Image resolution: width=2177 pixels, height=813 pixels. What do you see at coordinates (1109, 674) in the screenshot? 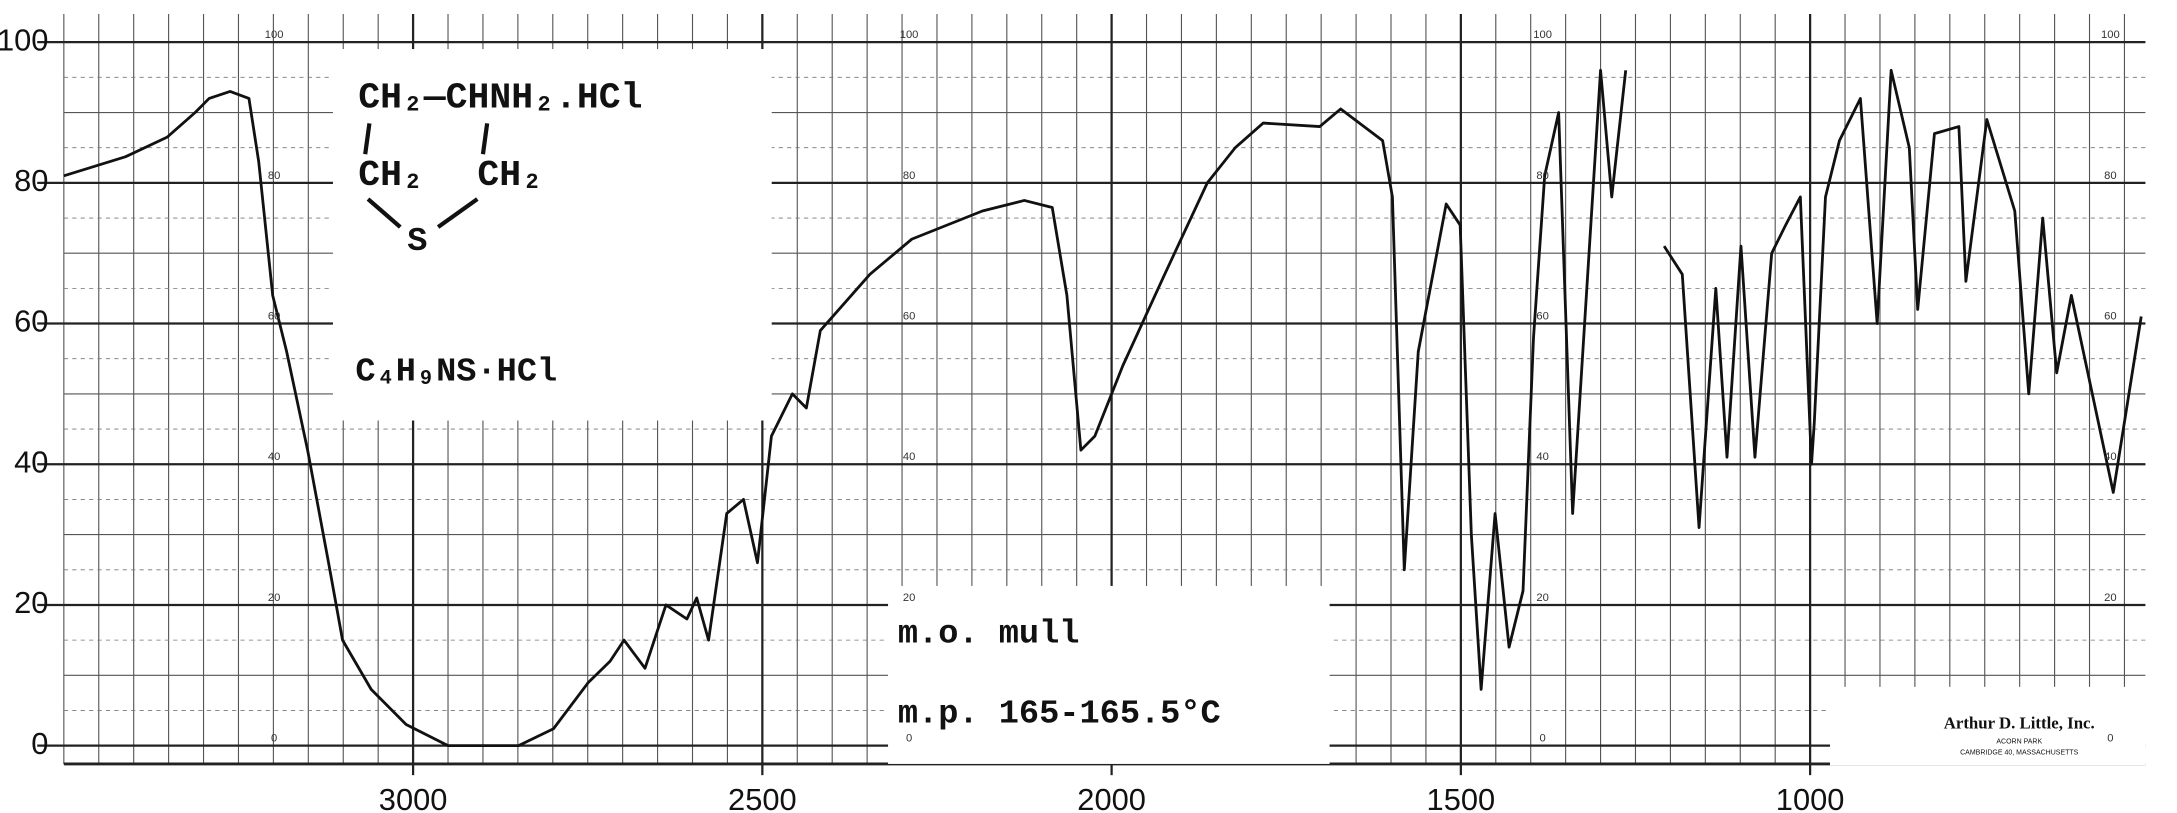
I see `note-box` at bounding box center [1109, 674].